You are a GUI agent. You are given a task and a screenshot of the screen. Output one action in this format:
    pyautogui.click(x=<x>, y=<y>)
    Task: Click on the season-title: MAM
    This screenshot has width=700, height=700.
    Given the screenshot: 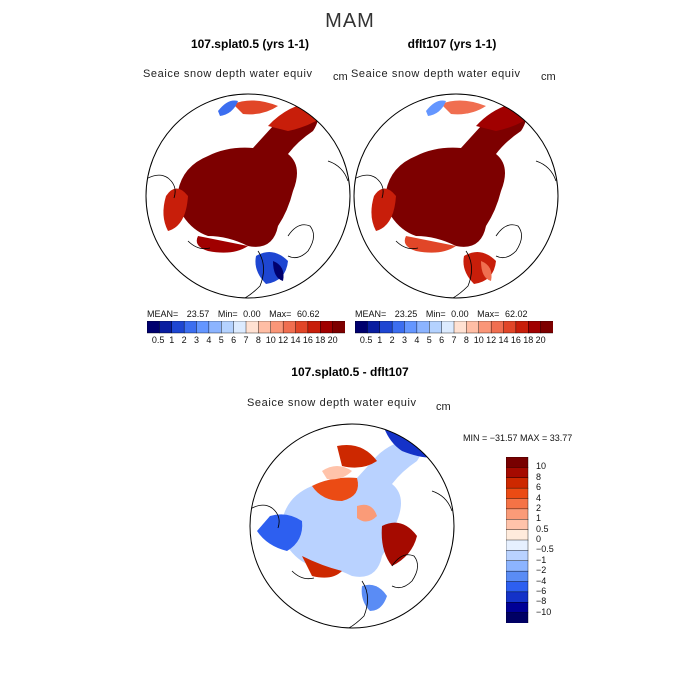 What is the action you would take?
    pyautogui.click(x=350, y=21)
    